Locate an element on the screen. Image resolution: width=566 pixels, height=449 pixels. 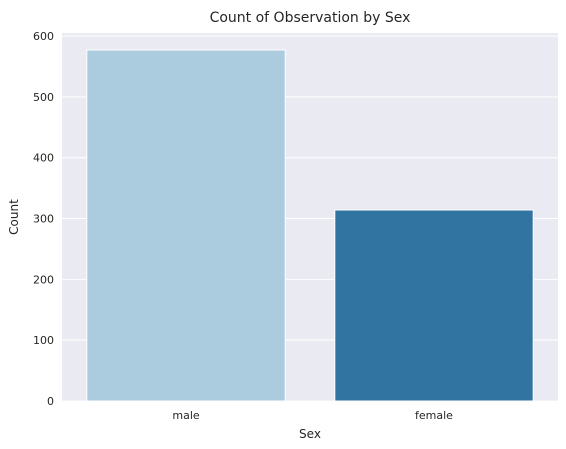
chart-title: Count of Observation by Sex is located at coordinates (310, 18).